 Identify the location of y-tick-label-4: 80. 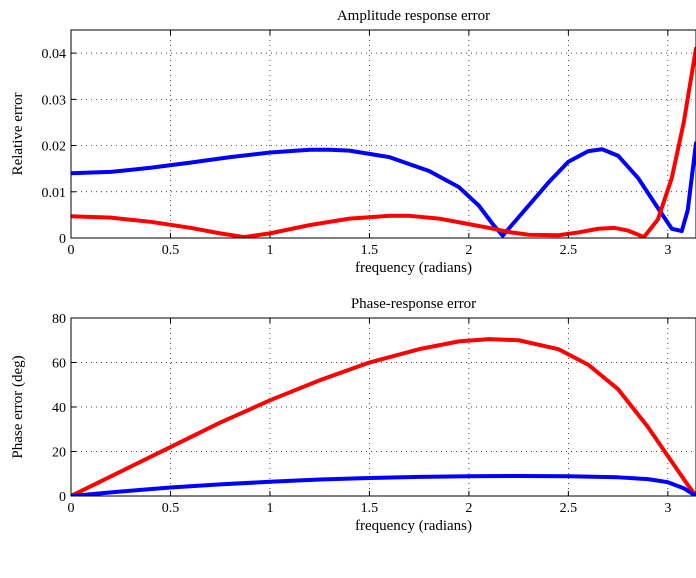
(59, 319).